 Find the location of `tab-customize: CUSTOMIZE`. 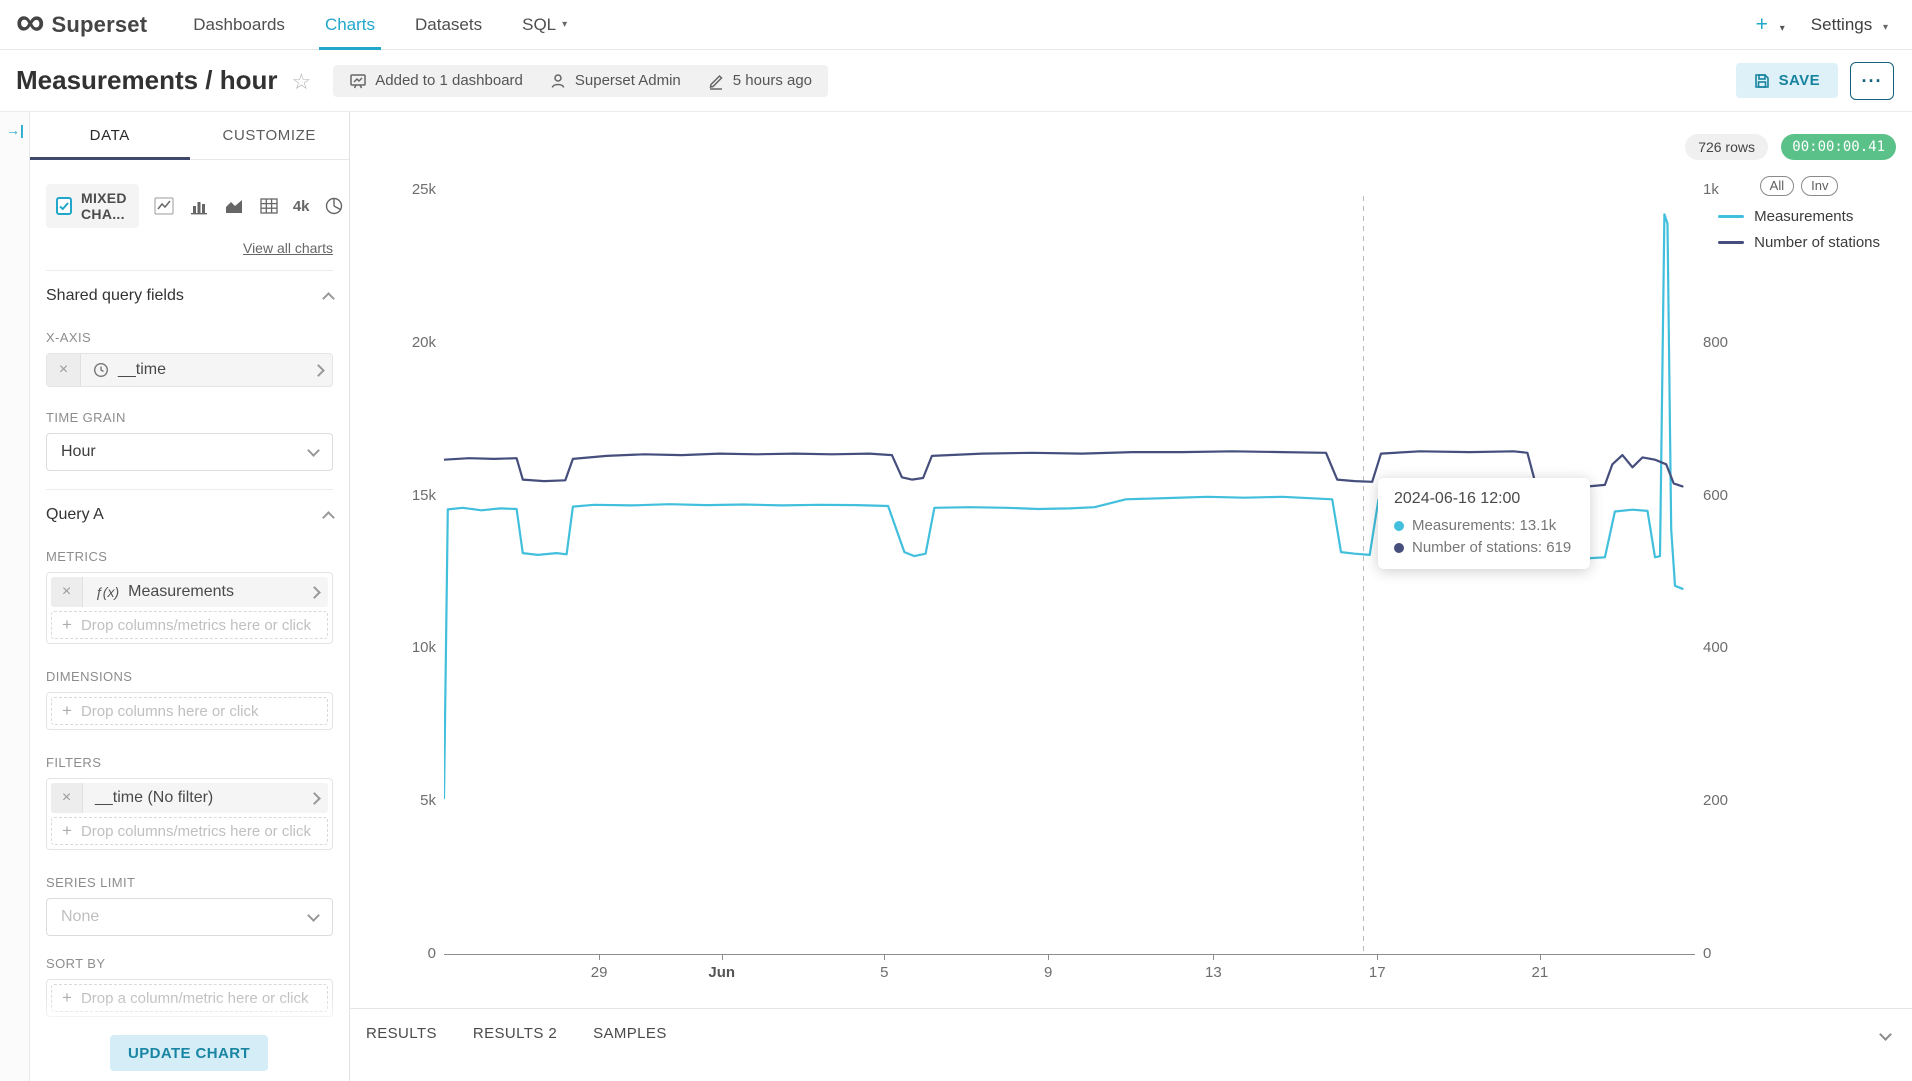

tab-customize: CUSTOMIZE is located at coordinates (269, 135).